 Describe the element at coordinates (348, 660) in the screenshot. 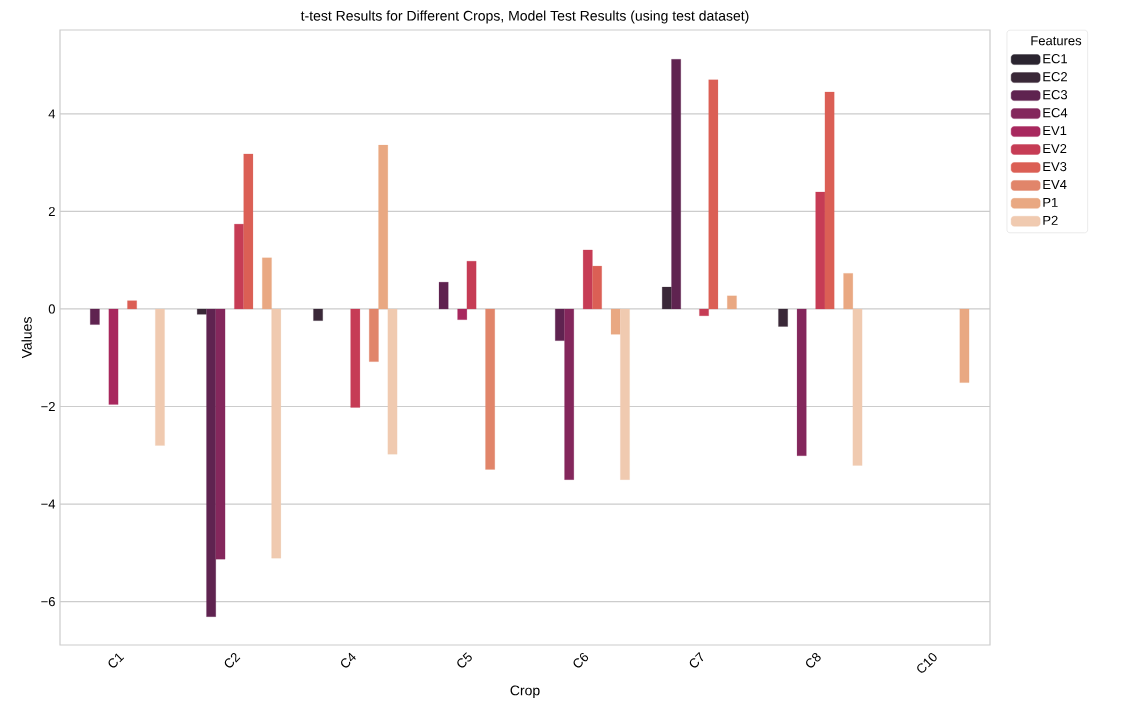

I see `x-tick-label: C4` at that location.